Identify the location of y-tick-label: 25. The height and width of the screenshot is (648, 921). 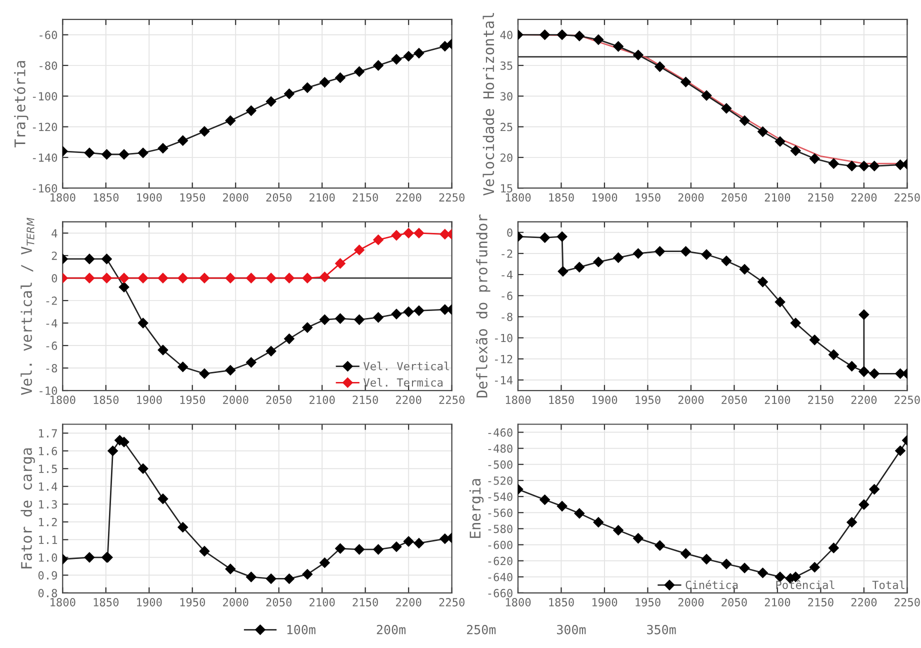
(506, 127).